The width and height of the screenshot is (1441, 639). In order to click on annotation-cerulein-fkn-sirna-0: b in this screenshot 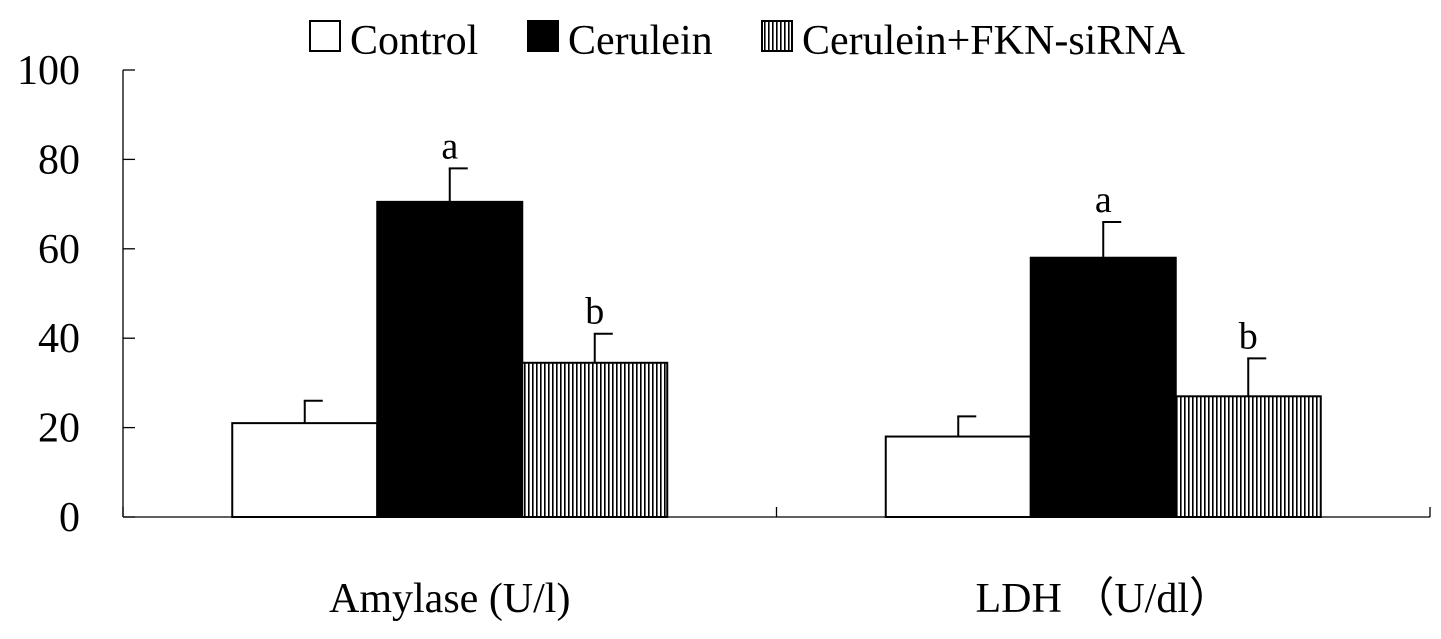, I will do `click(594, 312)`.